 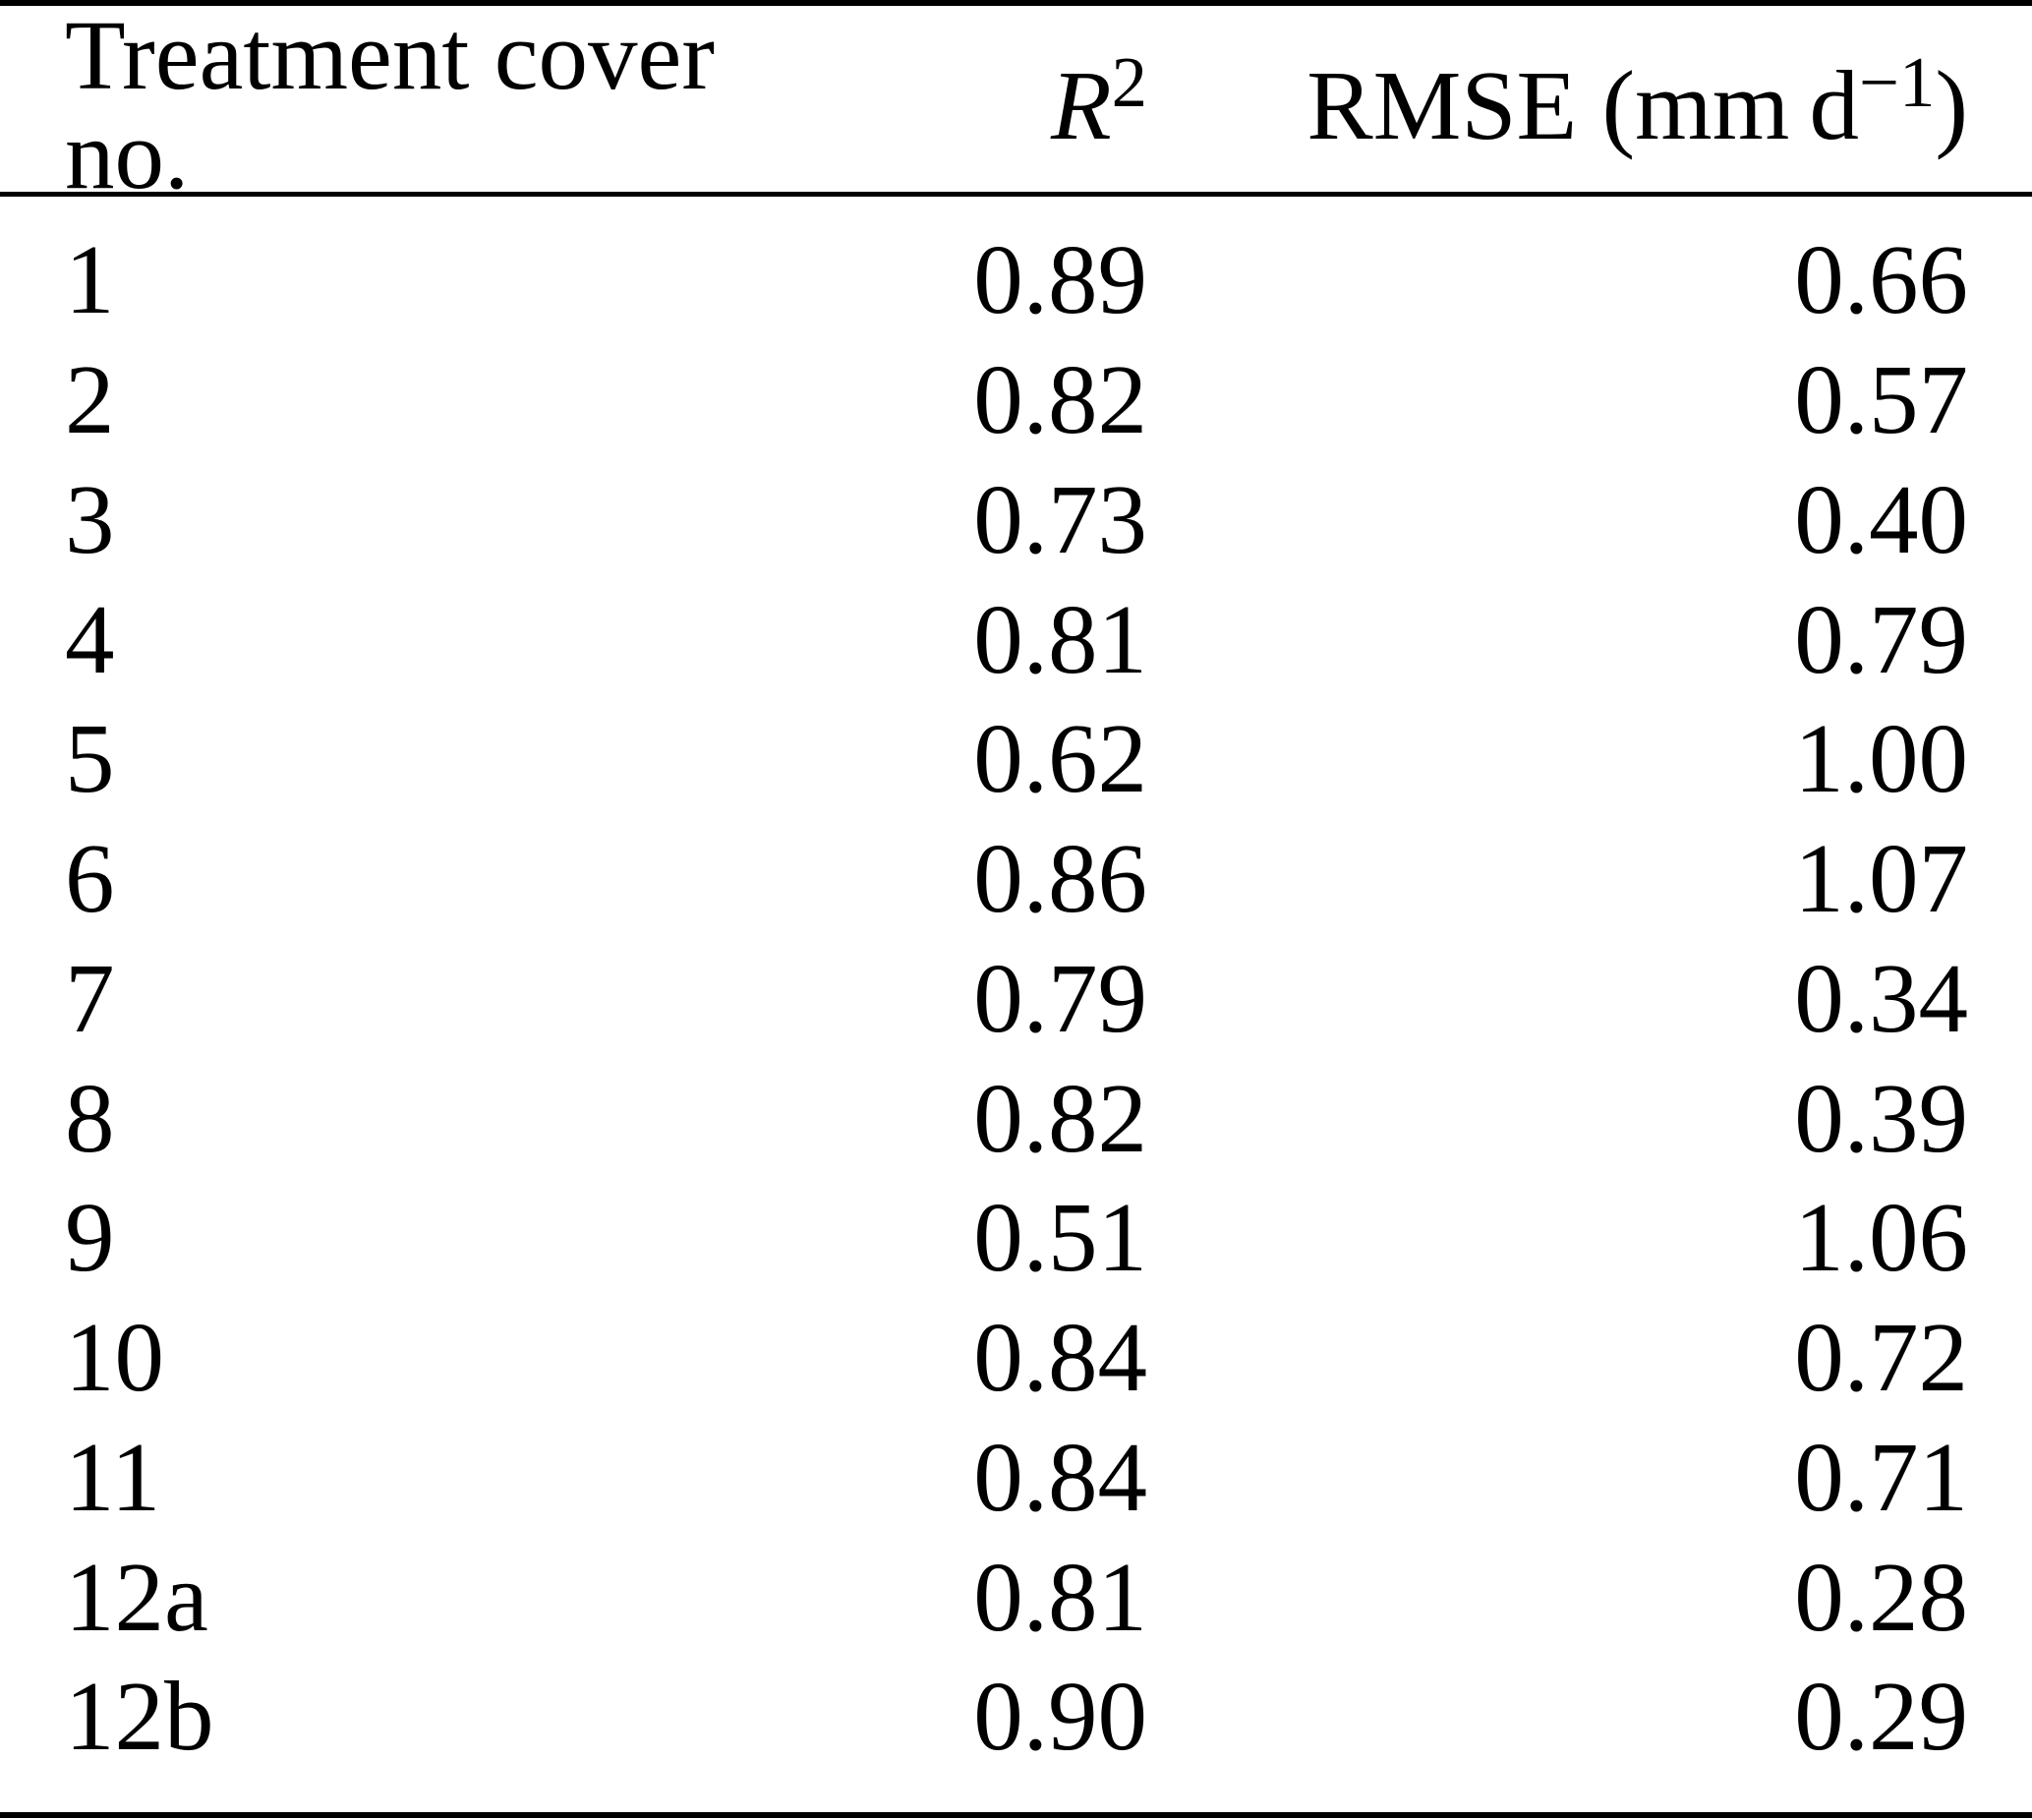 I want to click on header-rmse: RMSE (mm d−1), so click(x=1557, y=100).